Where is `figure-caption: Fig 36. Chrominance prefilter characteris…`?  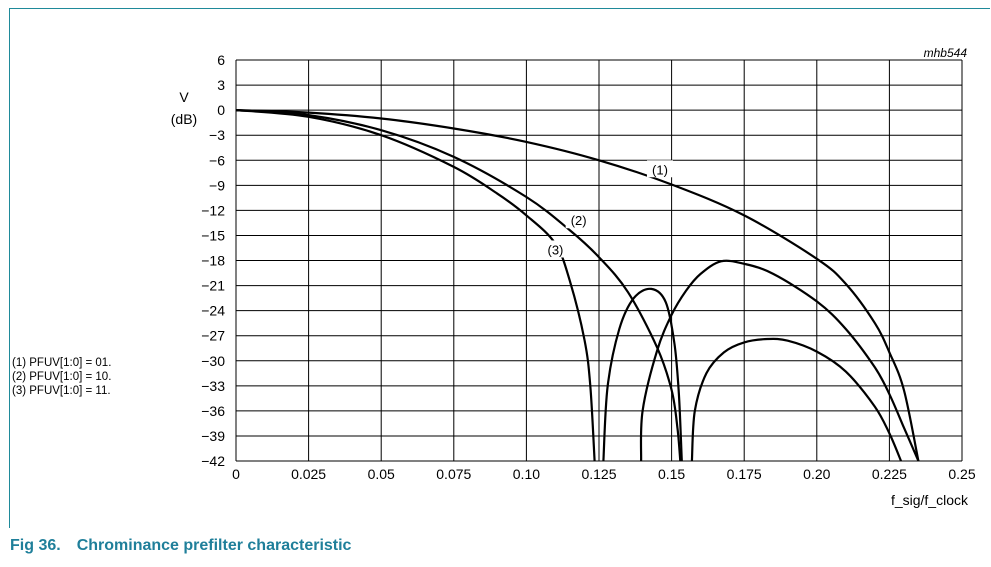
figure-caption: Fig 36. Chrominance prefilter characteris… is located at coordinates (180, 546).